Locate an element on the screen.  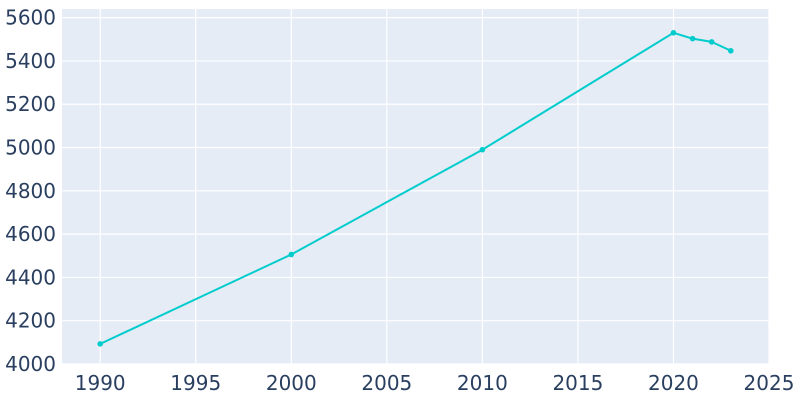
x-tick-label-1990: 1990 is located at coordinates (100, 383).